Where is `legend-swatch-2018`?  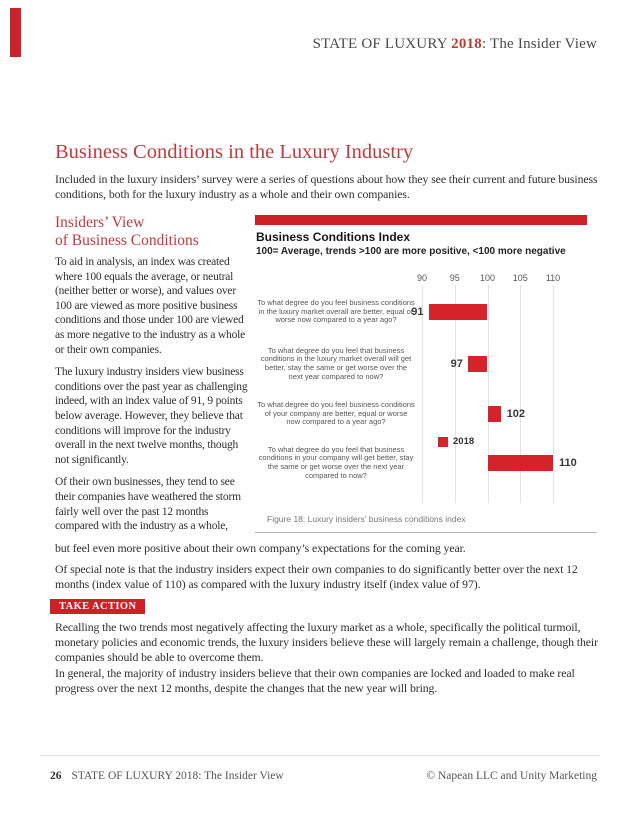 legend-swatch-2018 is located at coordinates (443, 441).